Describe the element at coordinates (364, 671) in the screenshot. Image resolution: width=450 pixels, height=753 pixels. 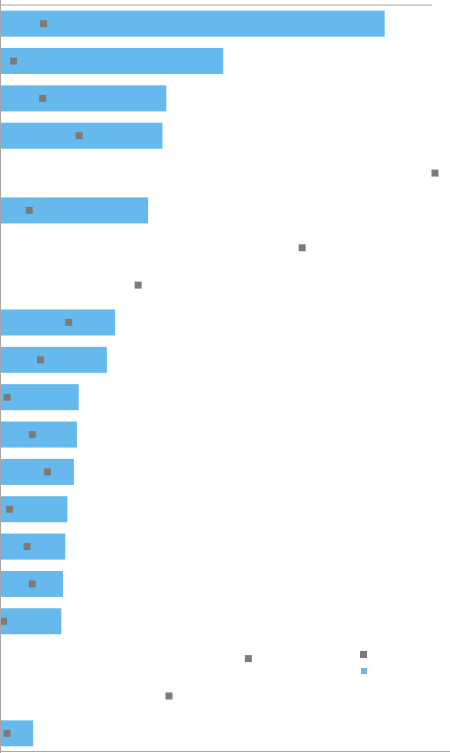
I see `legend-swatch-bar` at that location.